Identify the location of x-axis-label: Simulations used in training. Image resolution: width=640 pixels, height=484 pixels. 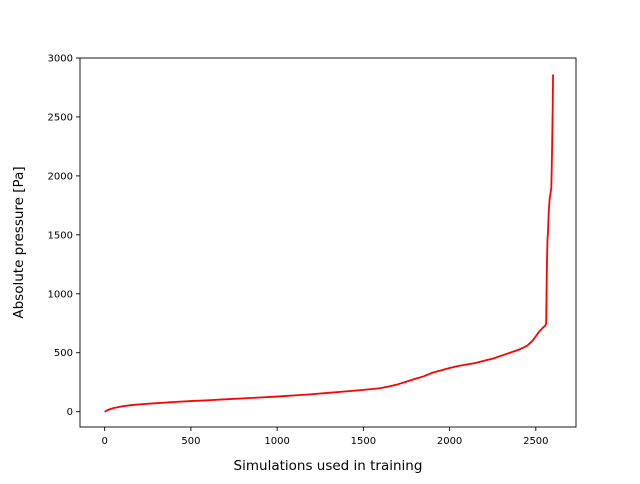
(328, 466).